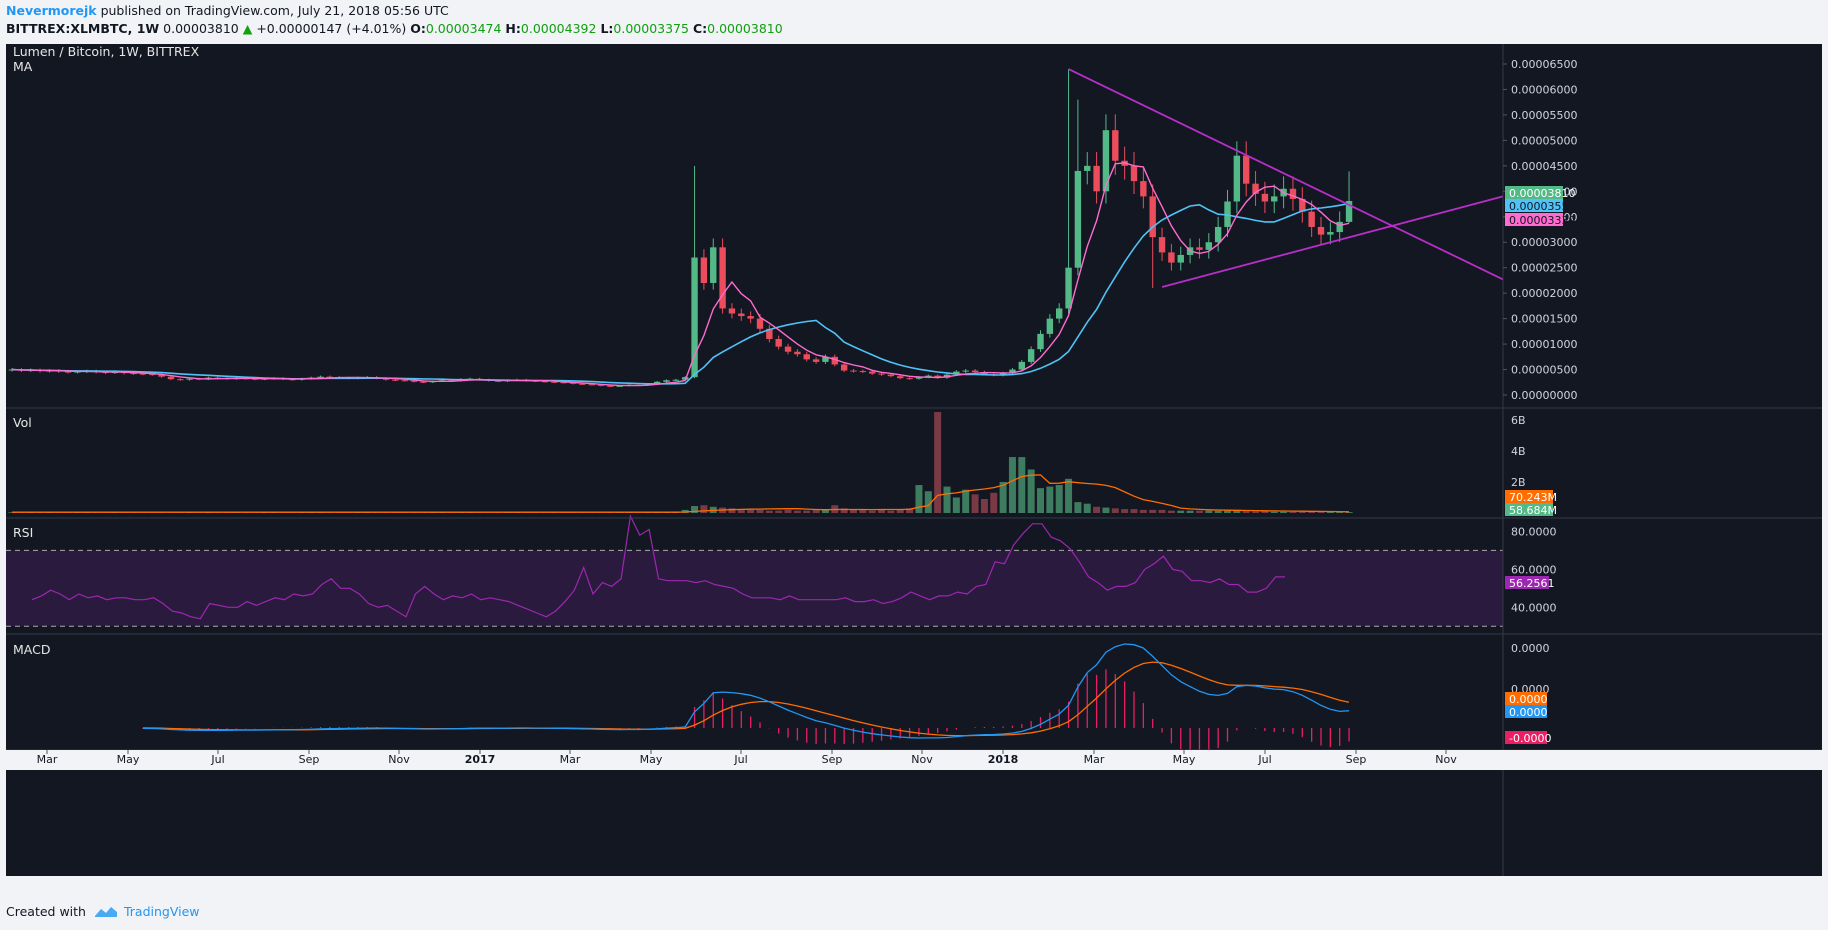 The width and height of the screenshot is (1828, 930). Describe the element at coordinates (1530, 648) in the screenshot. I see `macd-tick-label: 0.0000` at that location.